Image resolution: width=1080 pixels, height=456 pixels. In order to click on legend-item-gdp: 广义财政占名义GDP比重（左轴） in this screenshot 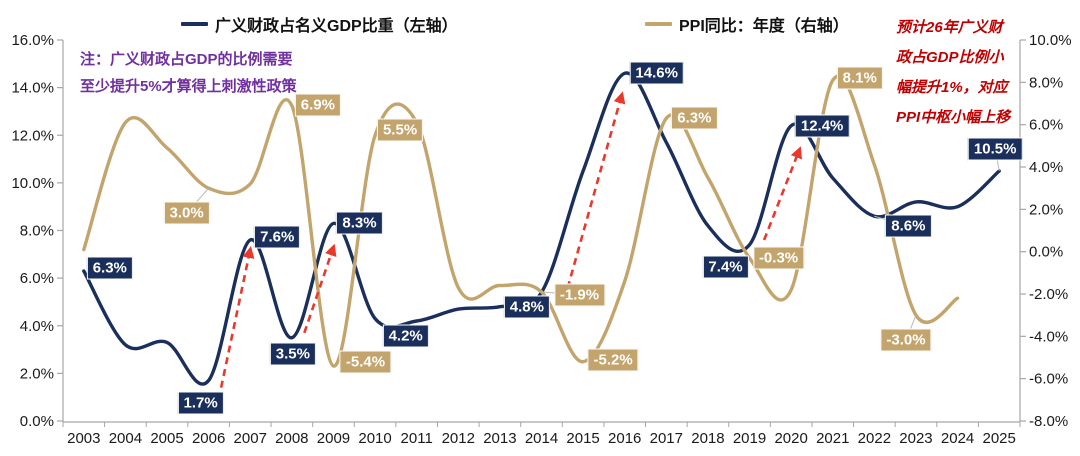, I will do `click(319, 24)`.